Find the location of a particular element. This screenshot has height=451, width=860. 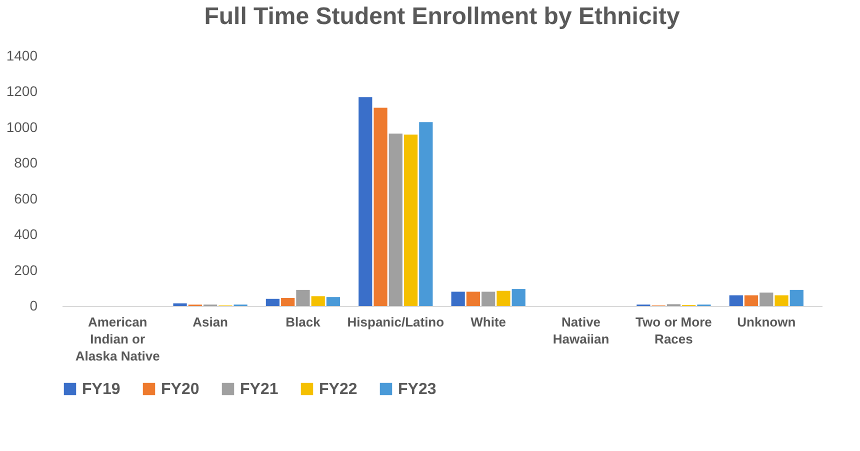

x-tick-label: Hispanic/Latino is located at coordinates (395, 322).